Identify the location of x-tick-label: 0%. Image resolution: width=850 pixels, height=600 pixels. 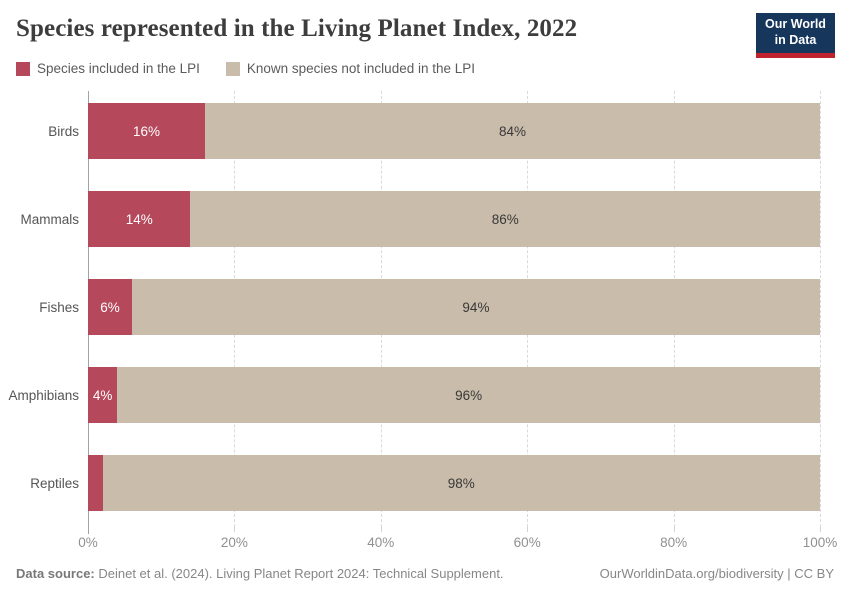
(88, 542).